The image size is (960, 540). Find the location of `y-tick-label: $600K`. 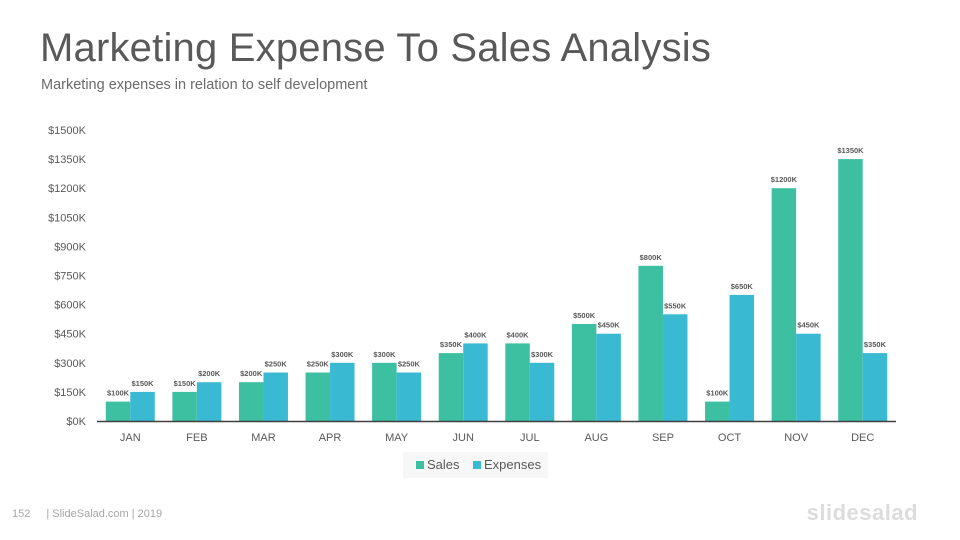

y-tick-label: $600K is located at coordinates (70, 306).